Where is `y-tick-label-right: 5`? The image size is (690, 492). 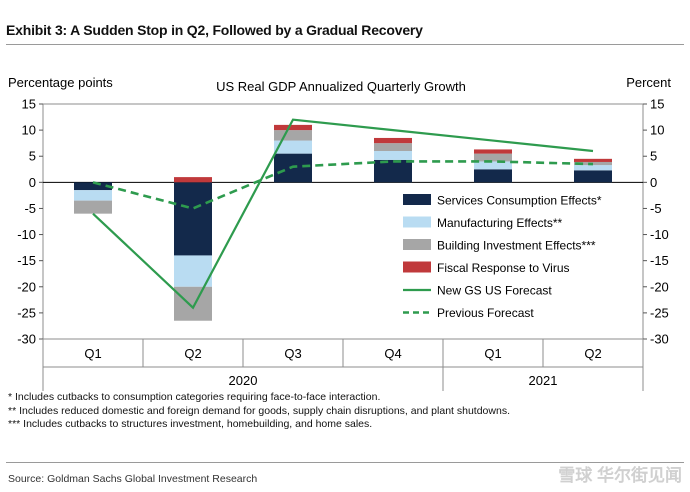 y-tick-label-right: 5 is located at coordinates (653, 156).